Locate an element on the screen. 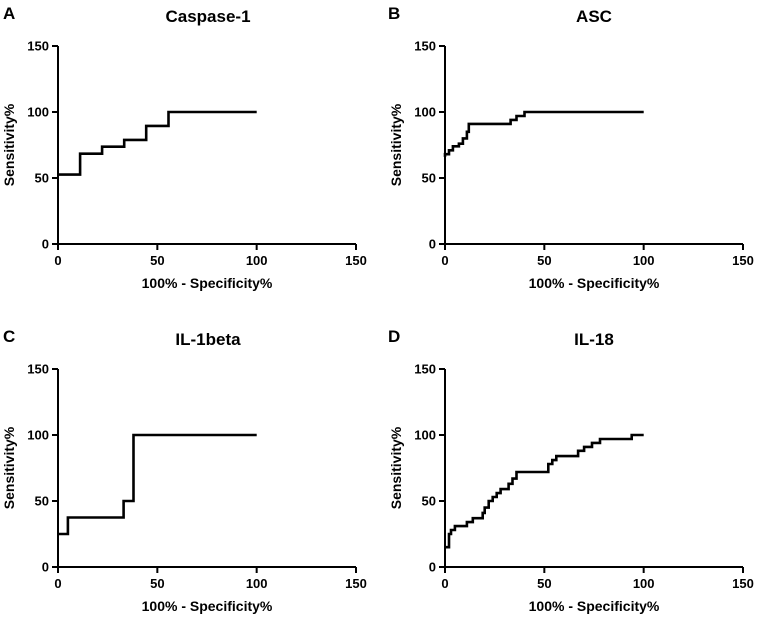  roc-curve-a is located at coordinates (157, 143).